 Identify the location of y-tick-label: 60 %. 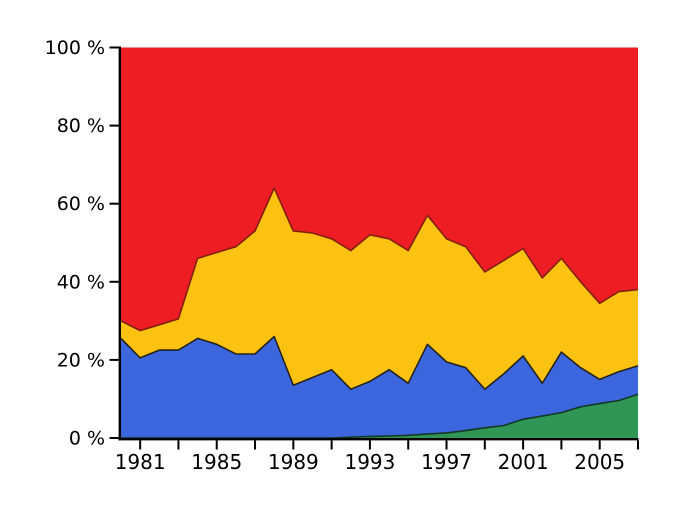
(81, 204).